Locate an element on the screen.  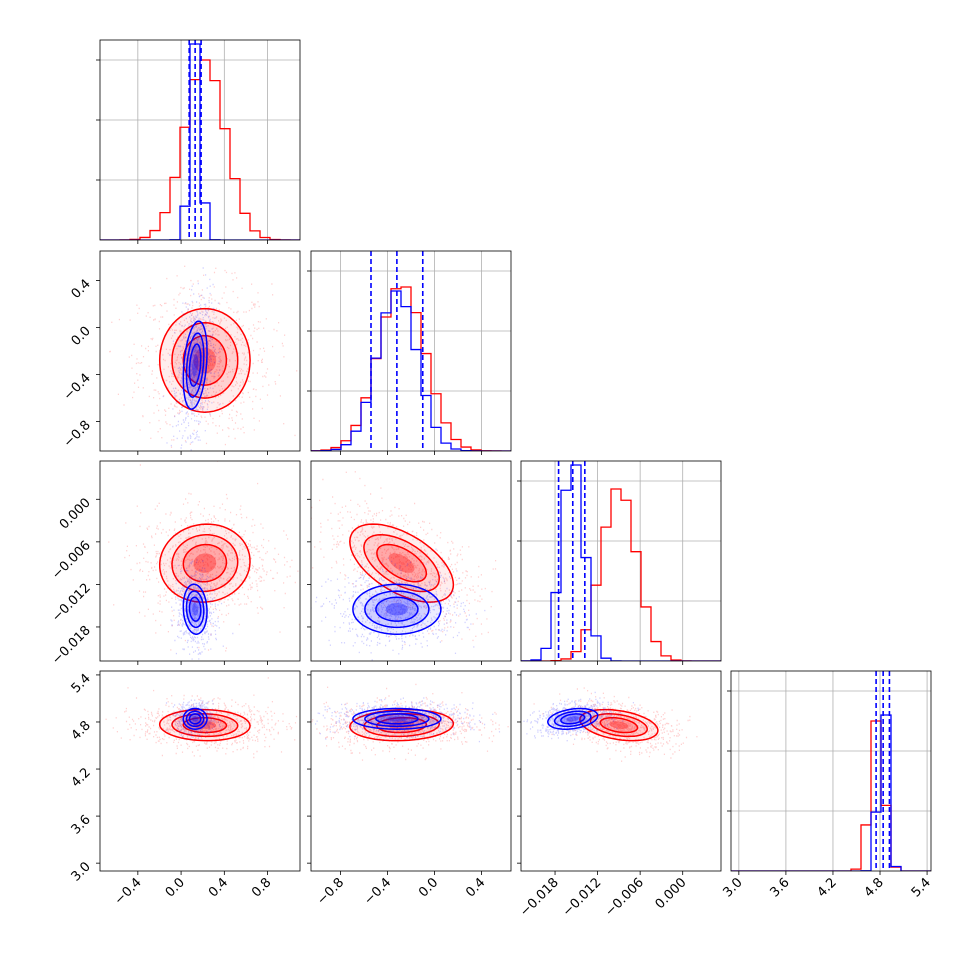
x-tick-label-3-0: 3.0 is located at coordinates (732, 887).